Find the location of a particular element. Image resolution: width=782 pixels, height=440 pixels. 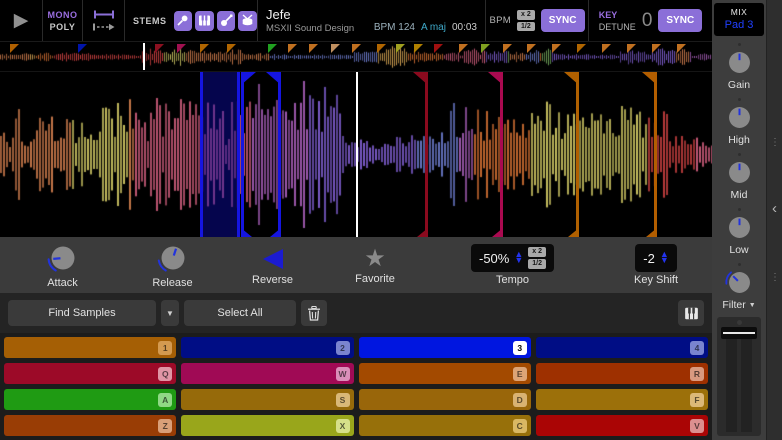

sample-pad: X is located at coordinates (267, 425).